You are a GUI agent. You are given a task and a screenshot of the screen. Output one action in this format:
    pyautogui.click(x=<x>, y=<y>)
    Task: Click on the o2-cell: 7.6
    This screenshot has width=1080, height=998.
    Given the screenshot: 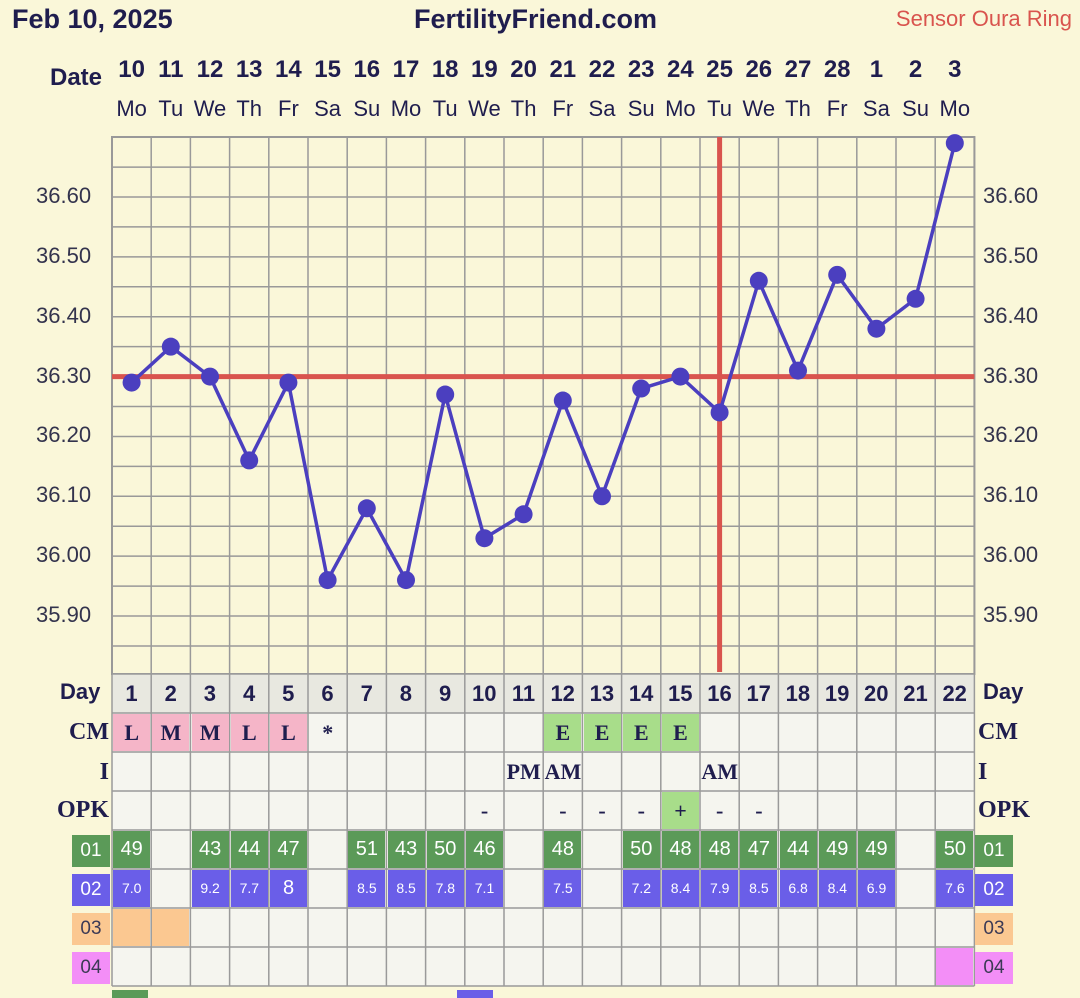 What is the action you would take?
    pyautogui.click(x=955, y=888)
    